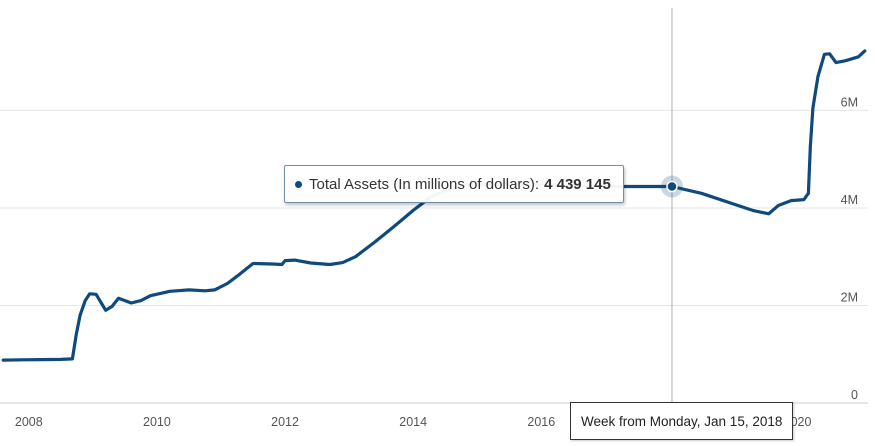 This screenshot has height=446, width=875. I want to click on tooltip-value: 4 439 145, so click(577, 184).